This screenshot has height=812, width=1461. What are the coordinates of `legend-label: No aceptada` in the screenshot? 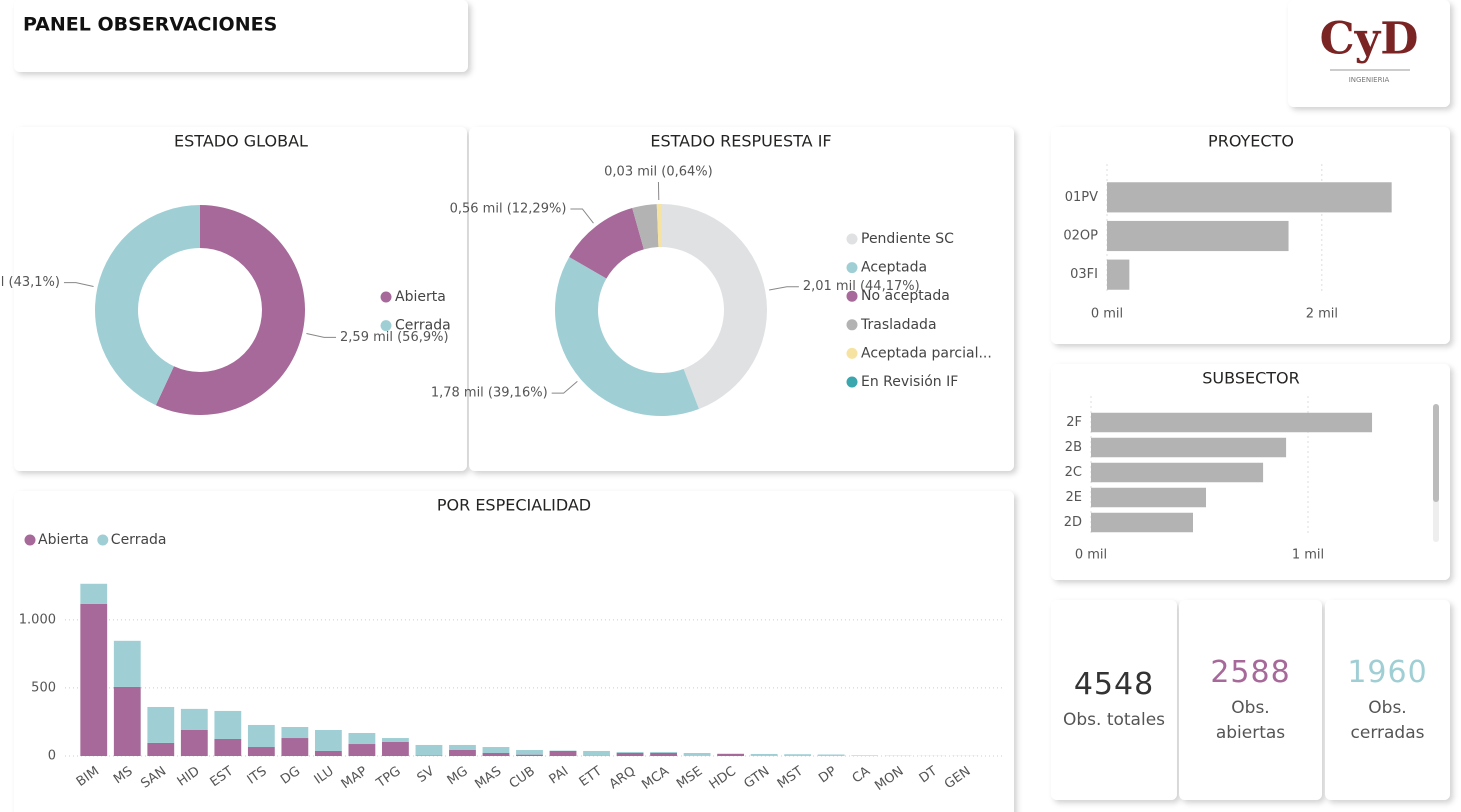 It's located at (905, 296).